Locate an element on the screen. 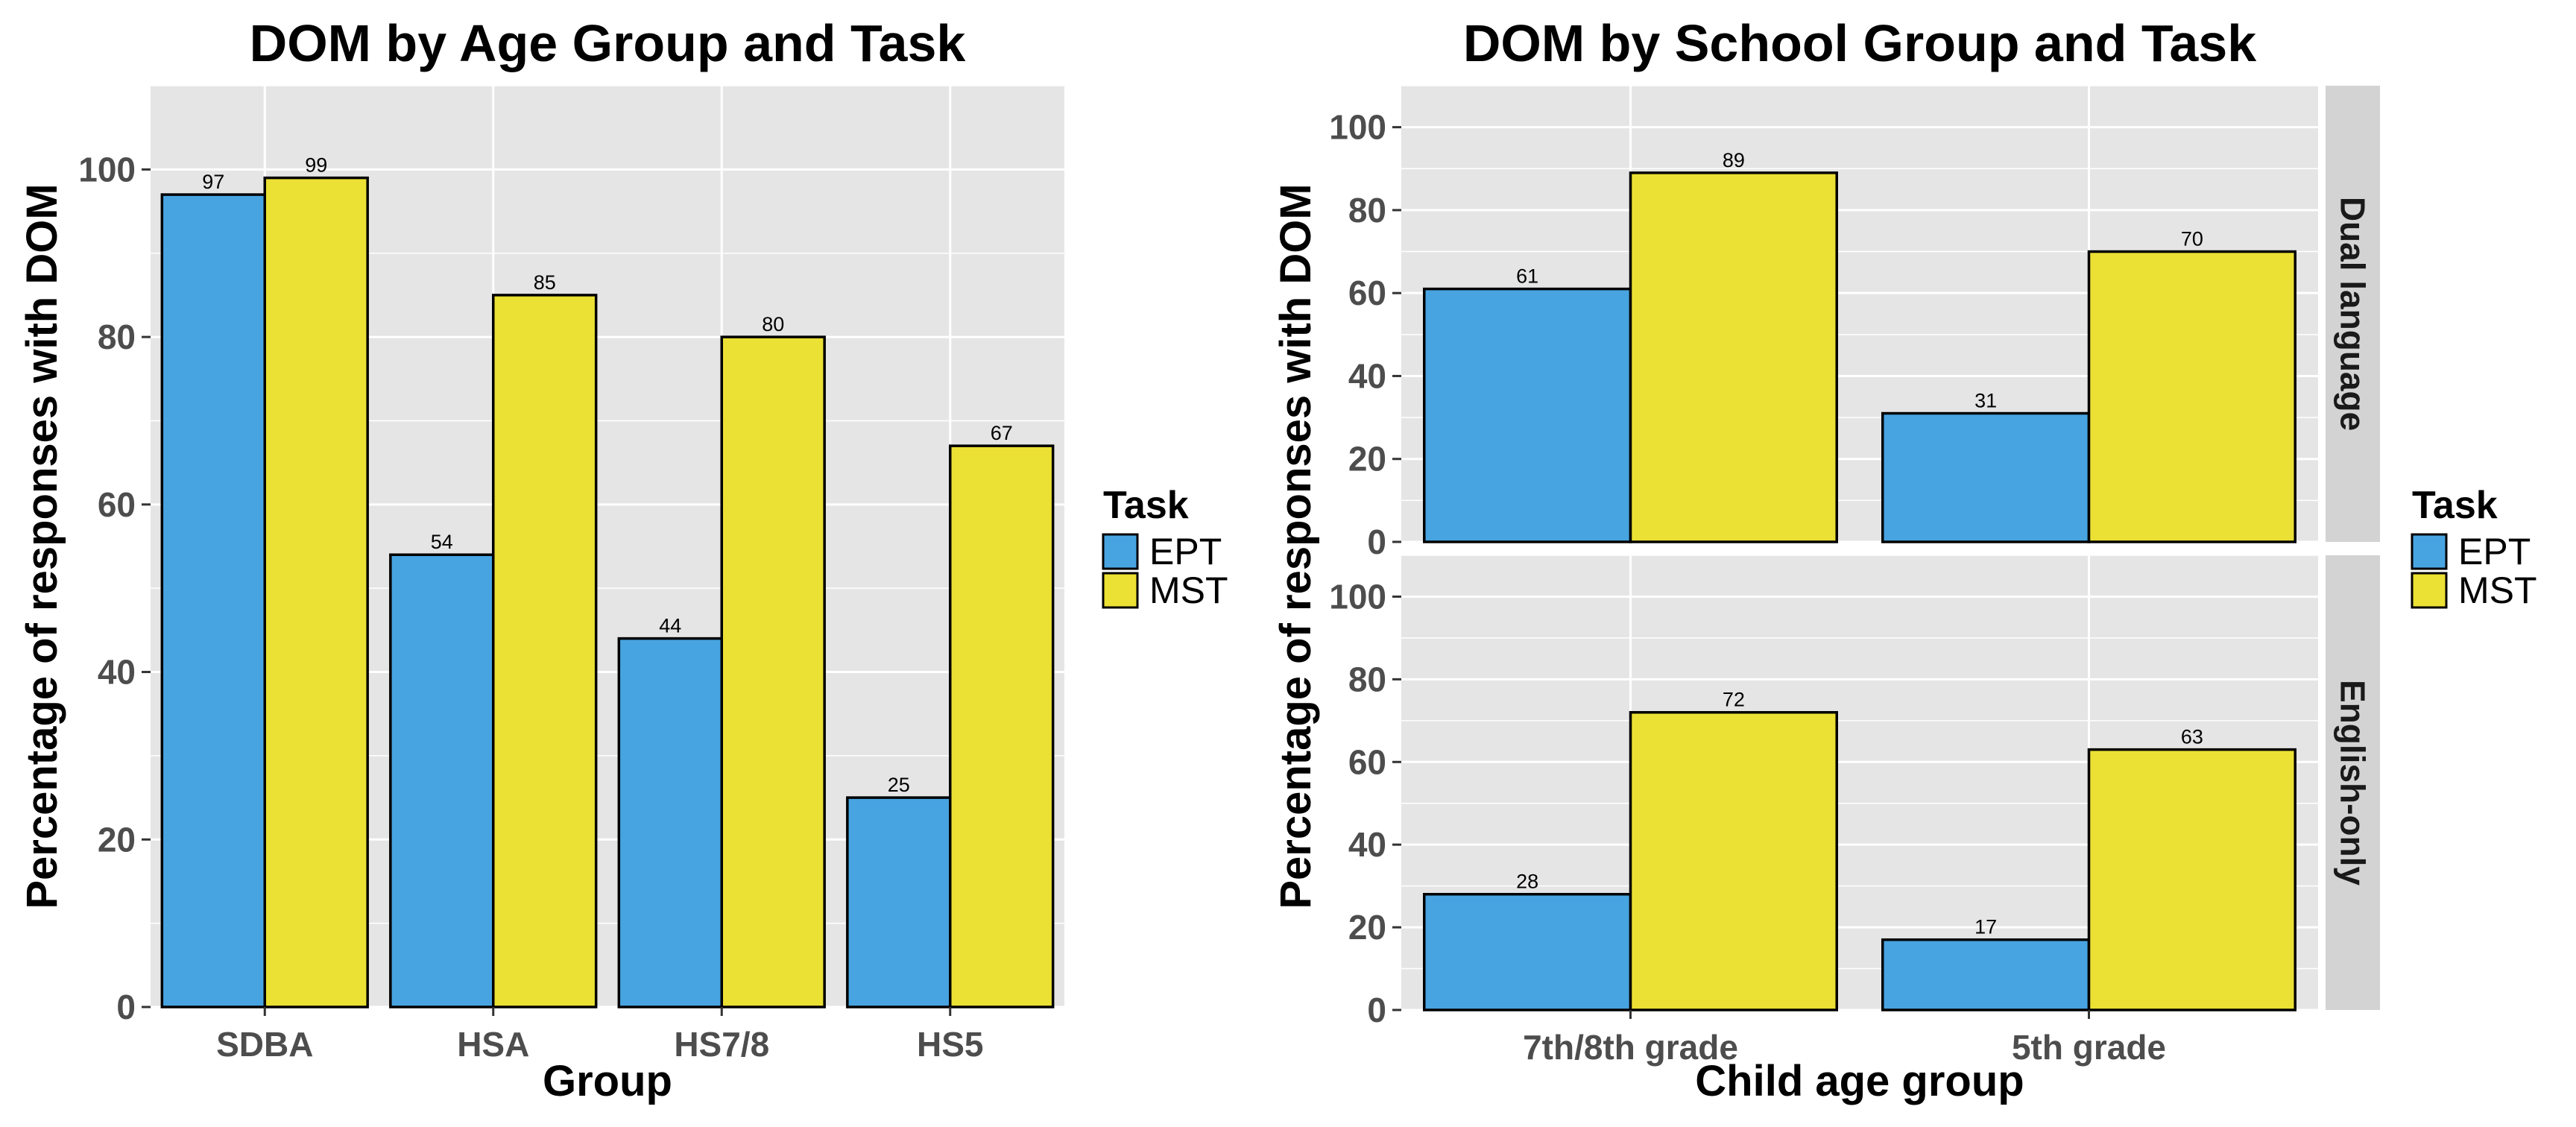 This screenshot has height=1127, width=2576. age-data-label: 85 is located at coordinates (545, 282).